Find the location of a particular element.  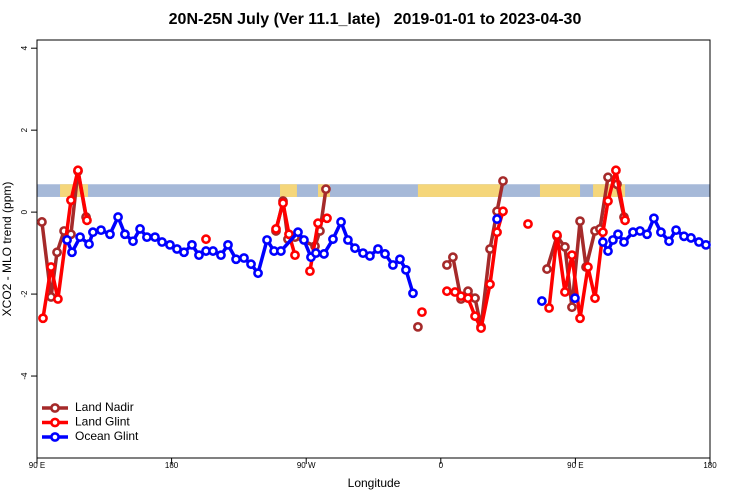

y-tick-label: 0 is located at coordinates (24, 211).